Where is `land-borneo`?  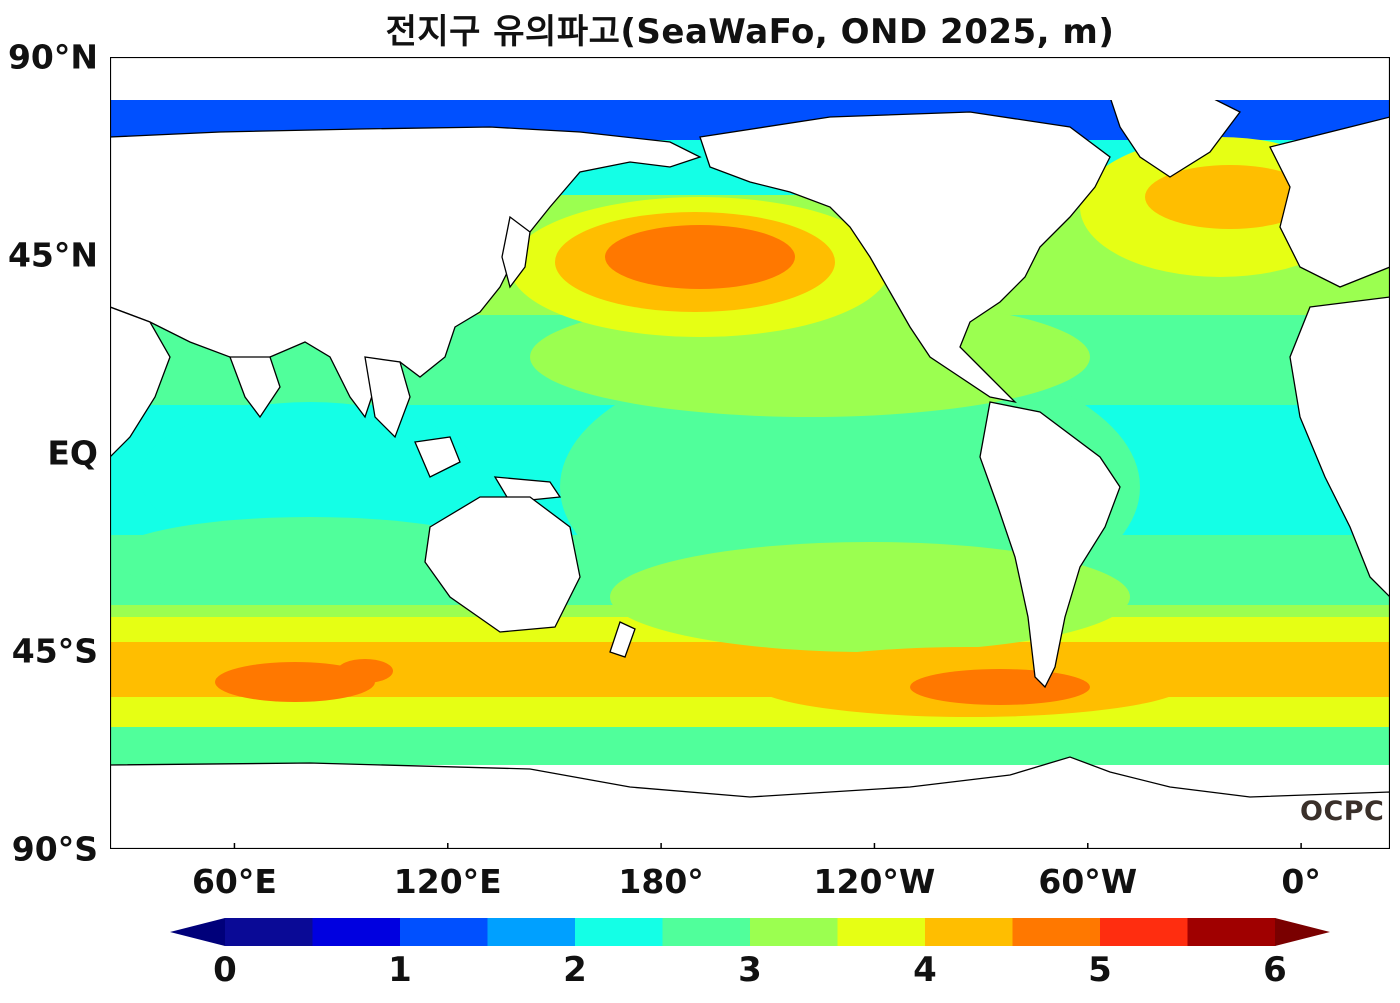 land-borneo is located at coordinates (437, 457).